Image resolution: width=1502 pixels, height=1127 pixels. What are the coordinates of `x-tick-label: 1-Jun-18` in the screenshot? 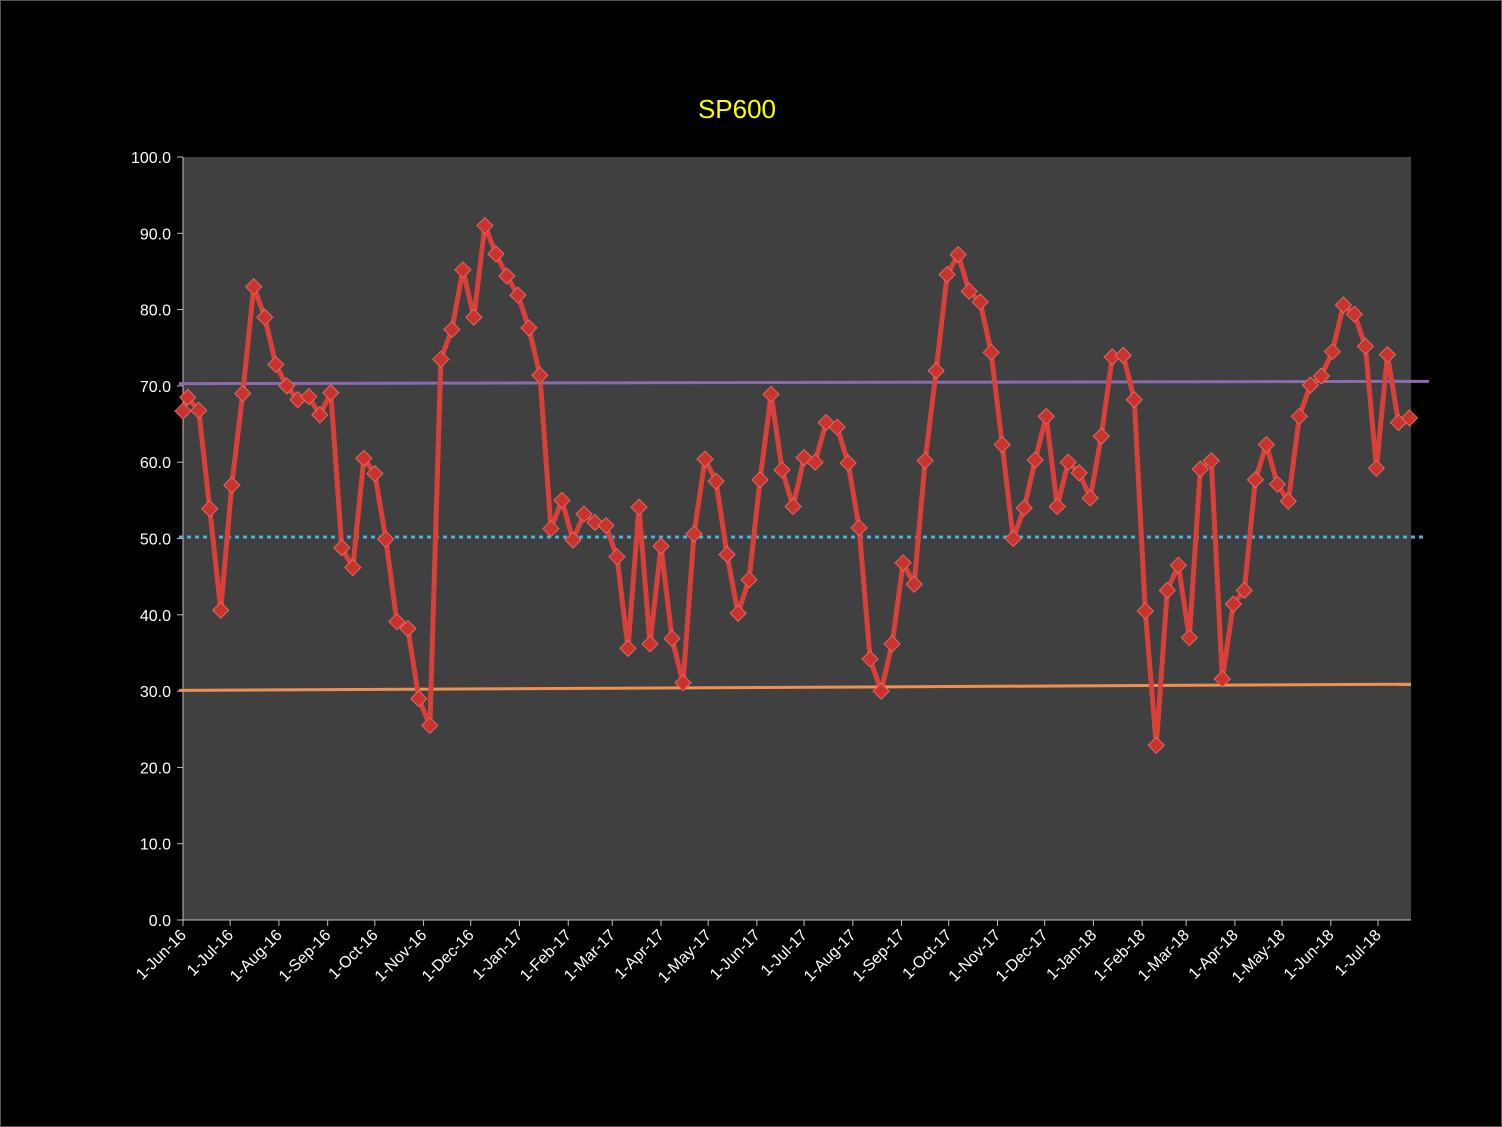 It's located at (1309, 955).